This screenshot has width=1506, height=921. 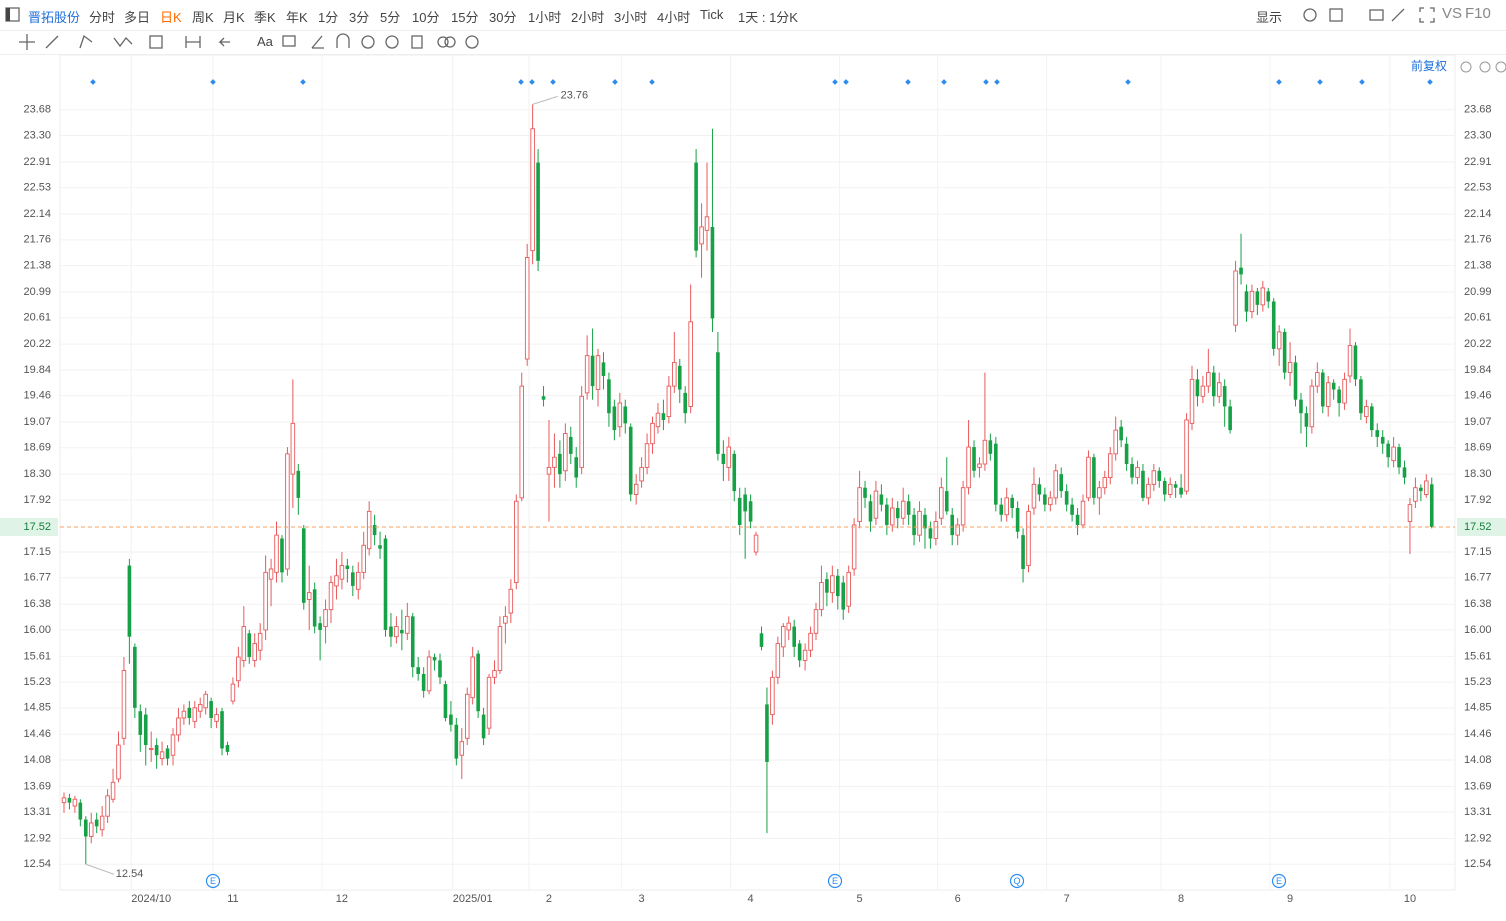 I want to click on period-tab: 15分, so click(x=465, y=17).